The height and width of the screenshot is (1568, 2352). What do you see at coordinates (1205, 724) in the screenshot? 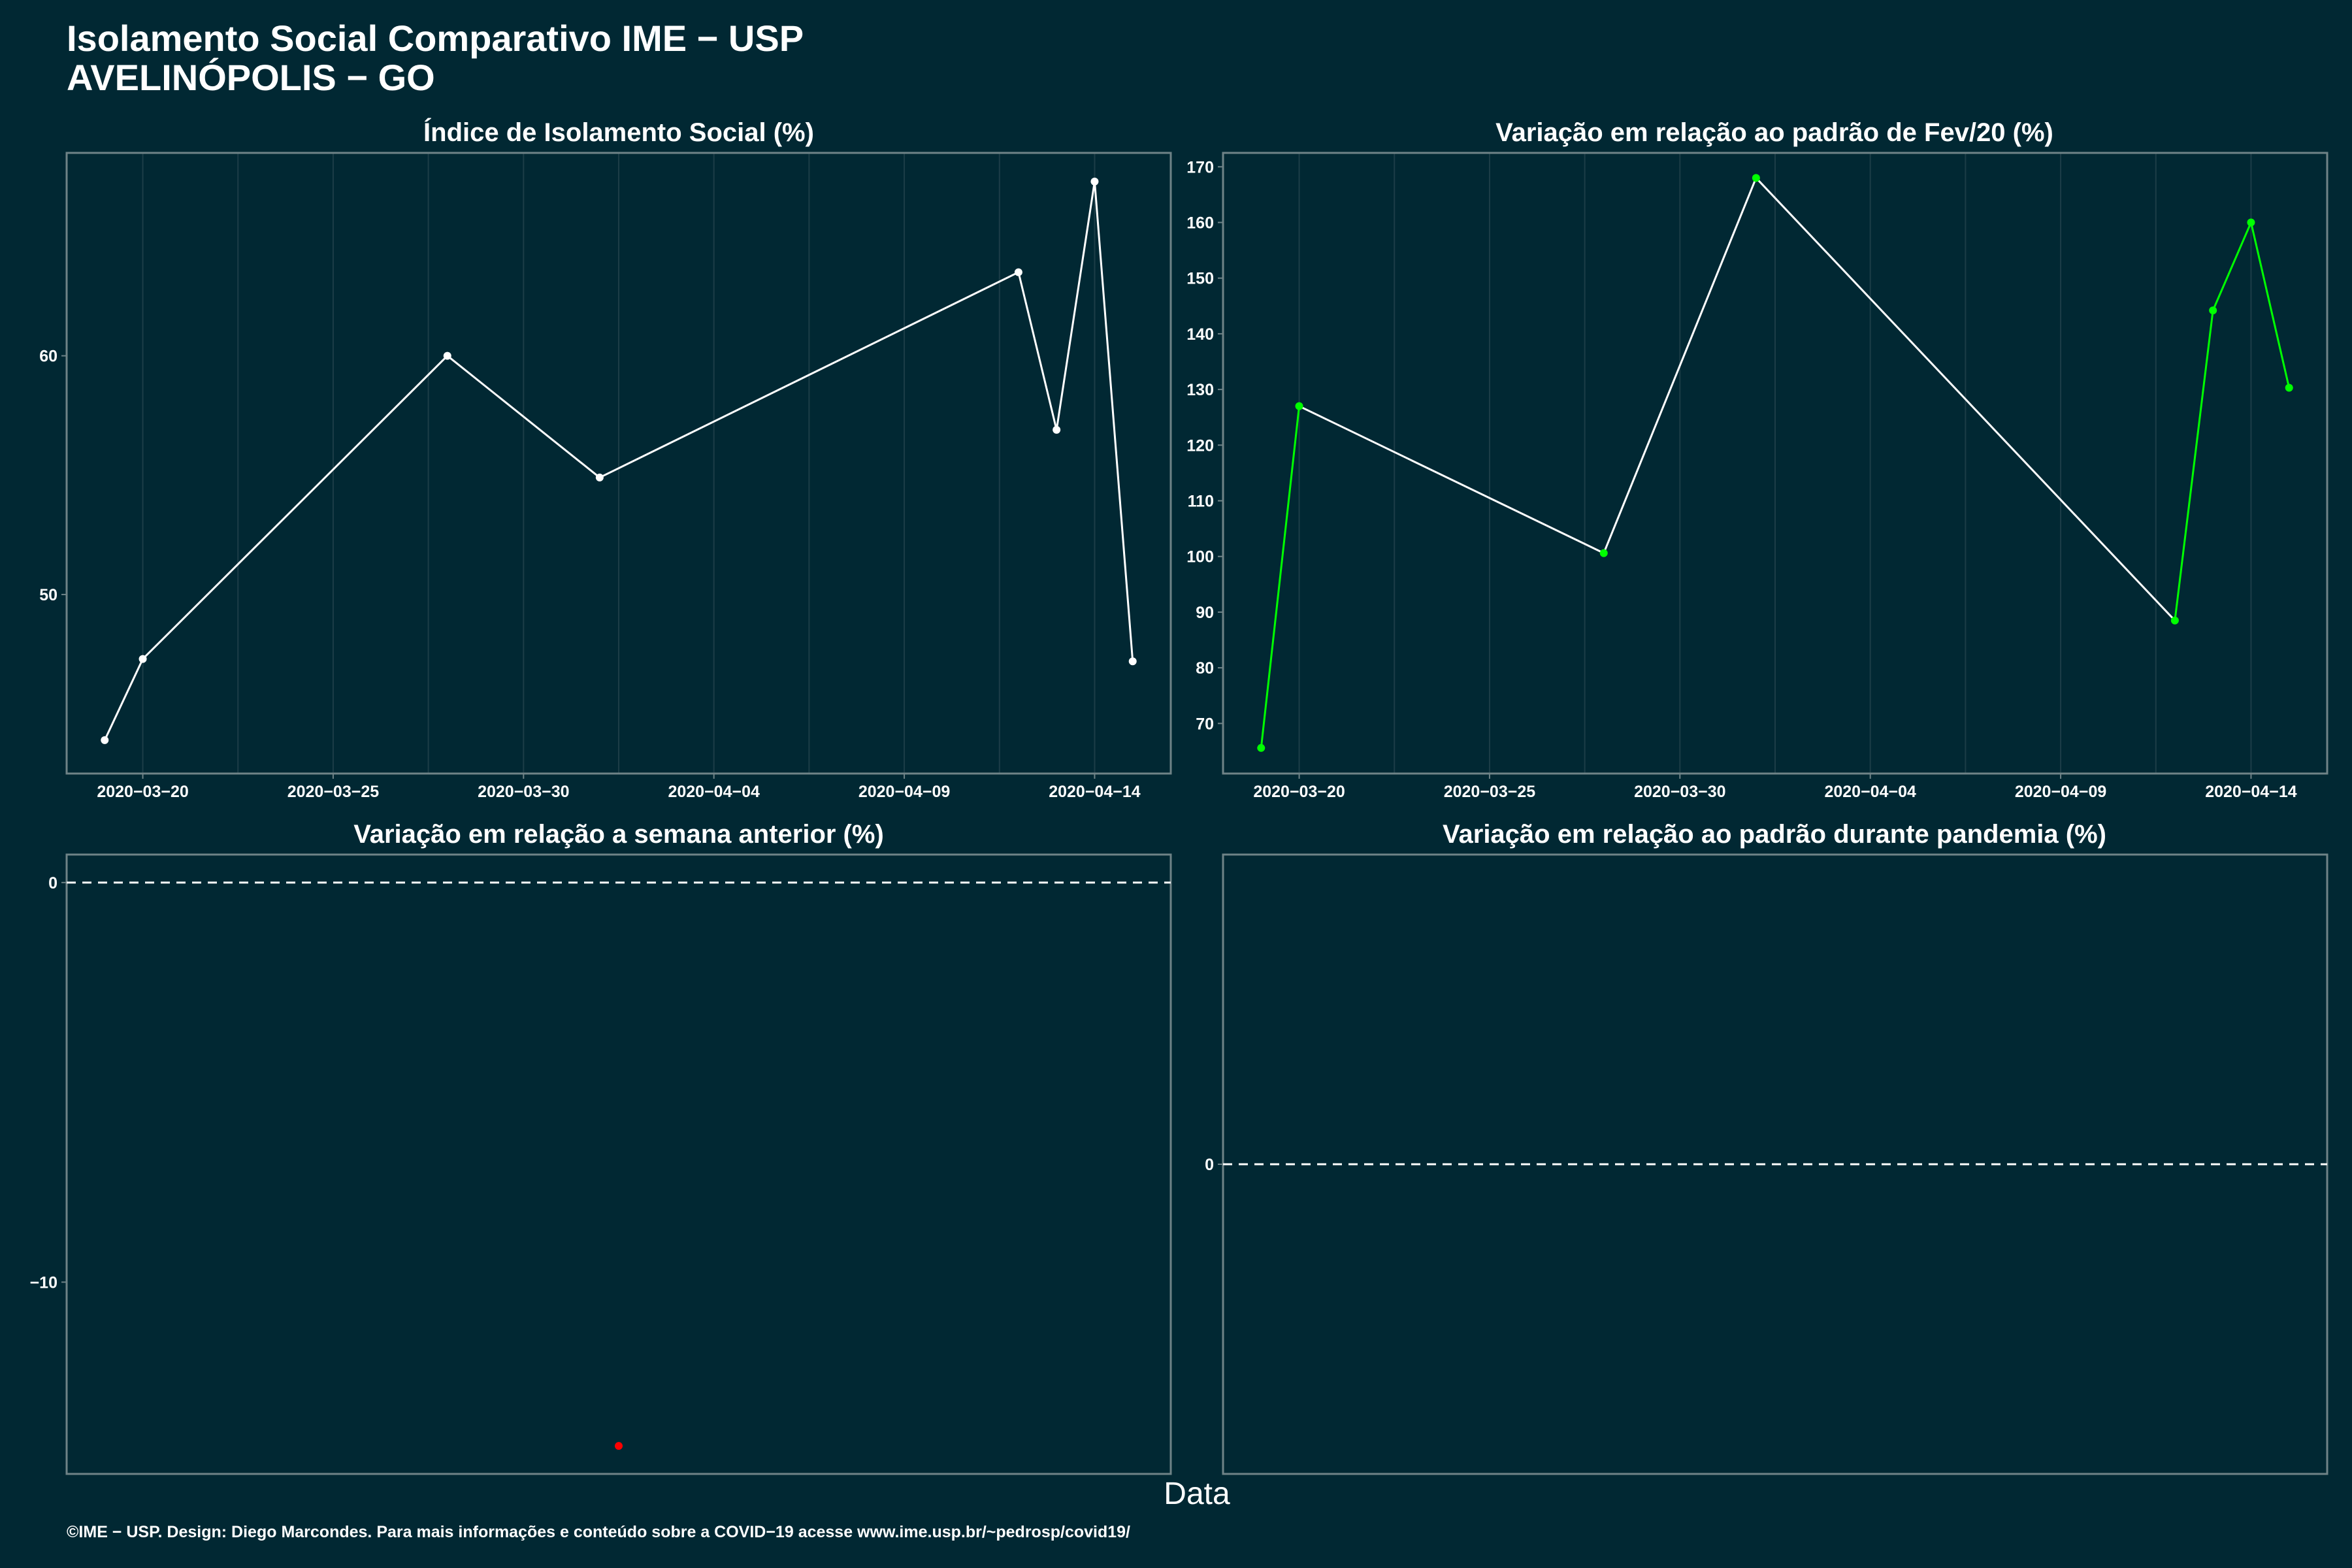
I see `y-tick-label-0: 70` at bounding box center [1205, 724].